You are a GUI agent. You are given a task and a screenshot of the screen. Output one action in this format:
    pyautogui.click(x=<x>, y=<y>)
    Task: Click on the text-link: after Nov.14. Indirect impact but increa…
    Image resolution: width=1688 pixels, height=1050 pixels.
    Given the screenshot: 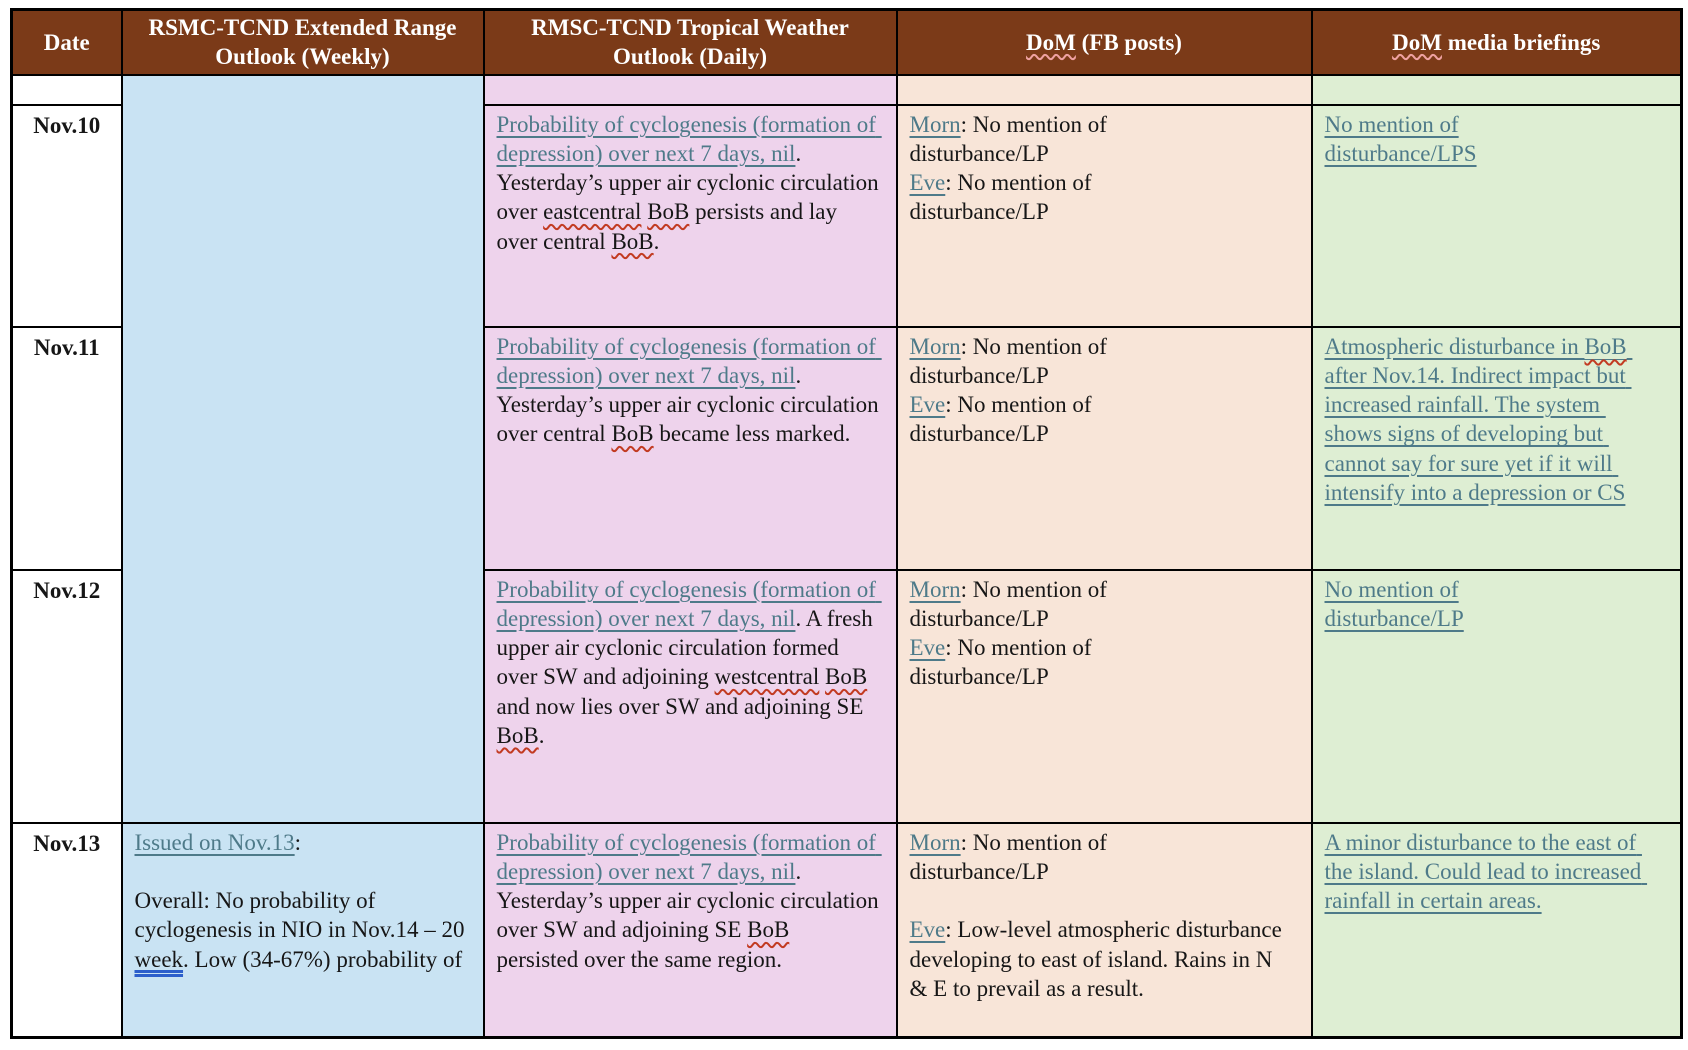 What is the action you would take?
    pyautogui.click(x=1478, y=419)
    